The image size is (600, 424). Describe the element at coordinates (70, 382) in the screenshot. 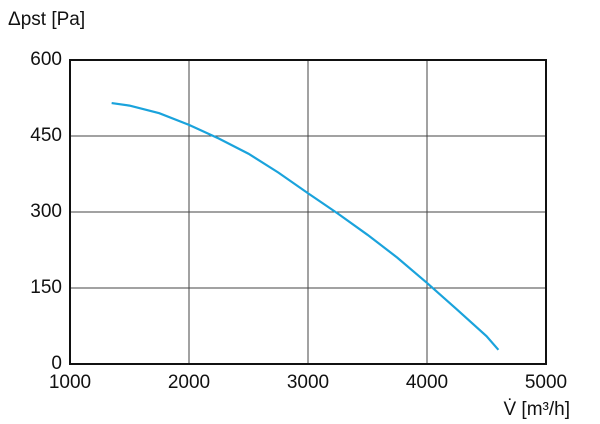

I see `x-tick-label: 1000` at that location.